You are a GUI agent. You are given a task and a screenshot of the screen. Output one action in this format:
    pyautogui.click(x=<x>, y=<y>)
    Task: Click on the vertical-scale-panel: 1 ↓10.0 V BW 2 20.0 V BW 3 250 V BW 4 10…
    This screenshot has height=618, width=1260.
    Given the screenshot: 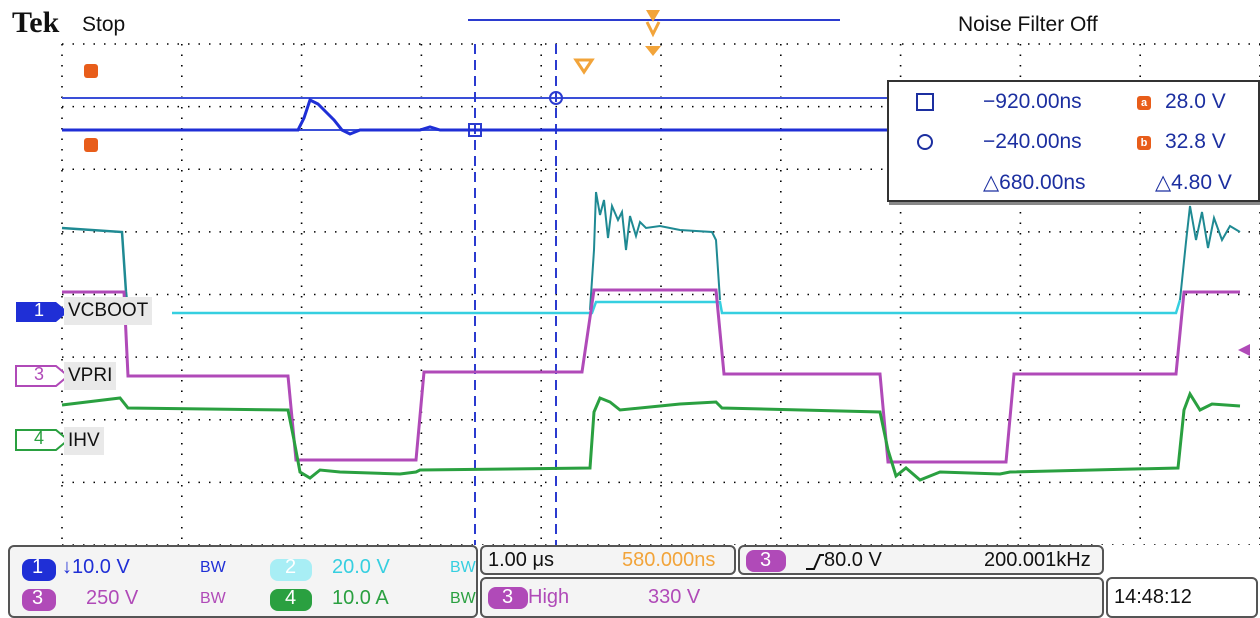 What is the action you would take?
    pyautogui.click(x=243, y=581)
    